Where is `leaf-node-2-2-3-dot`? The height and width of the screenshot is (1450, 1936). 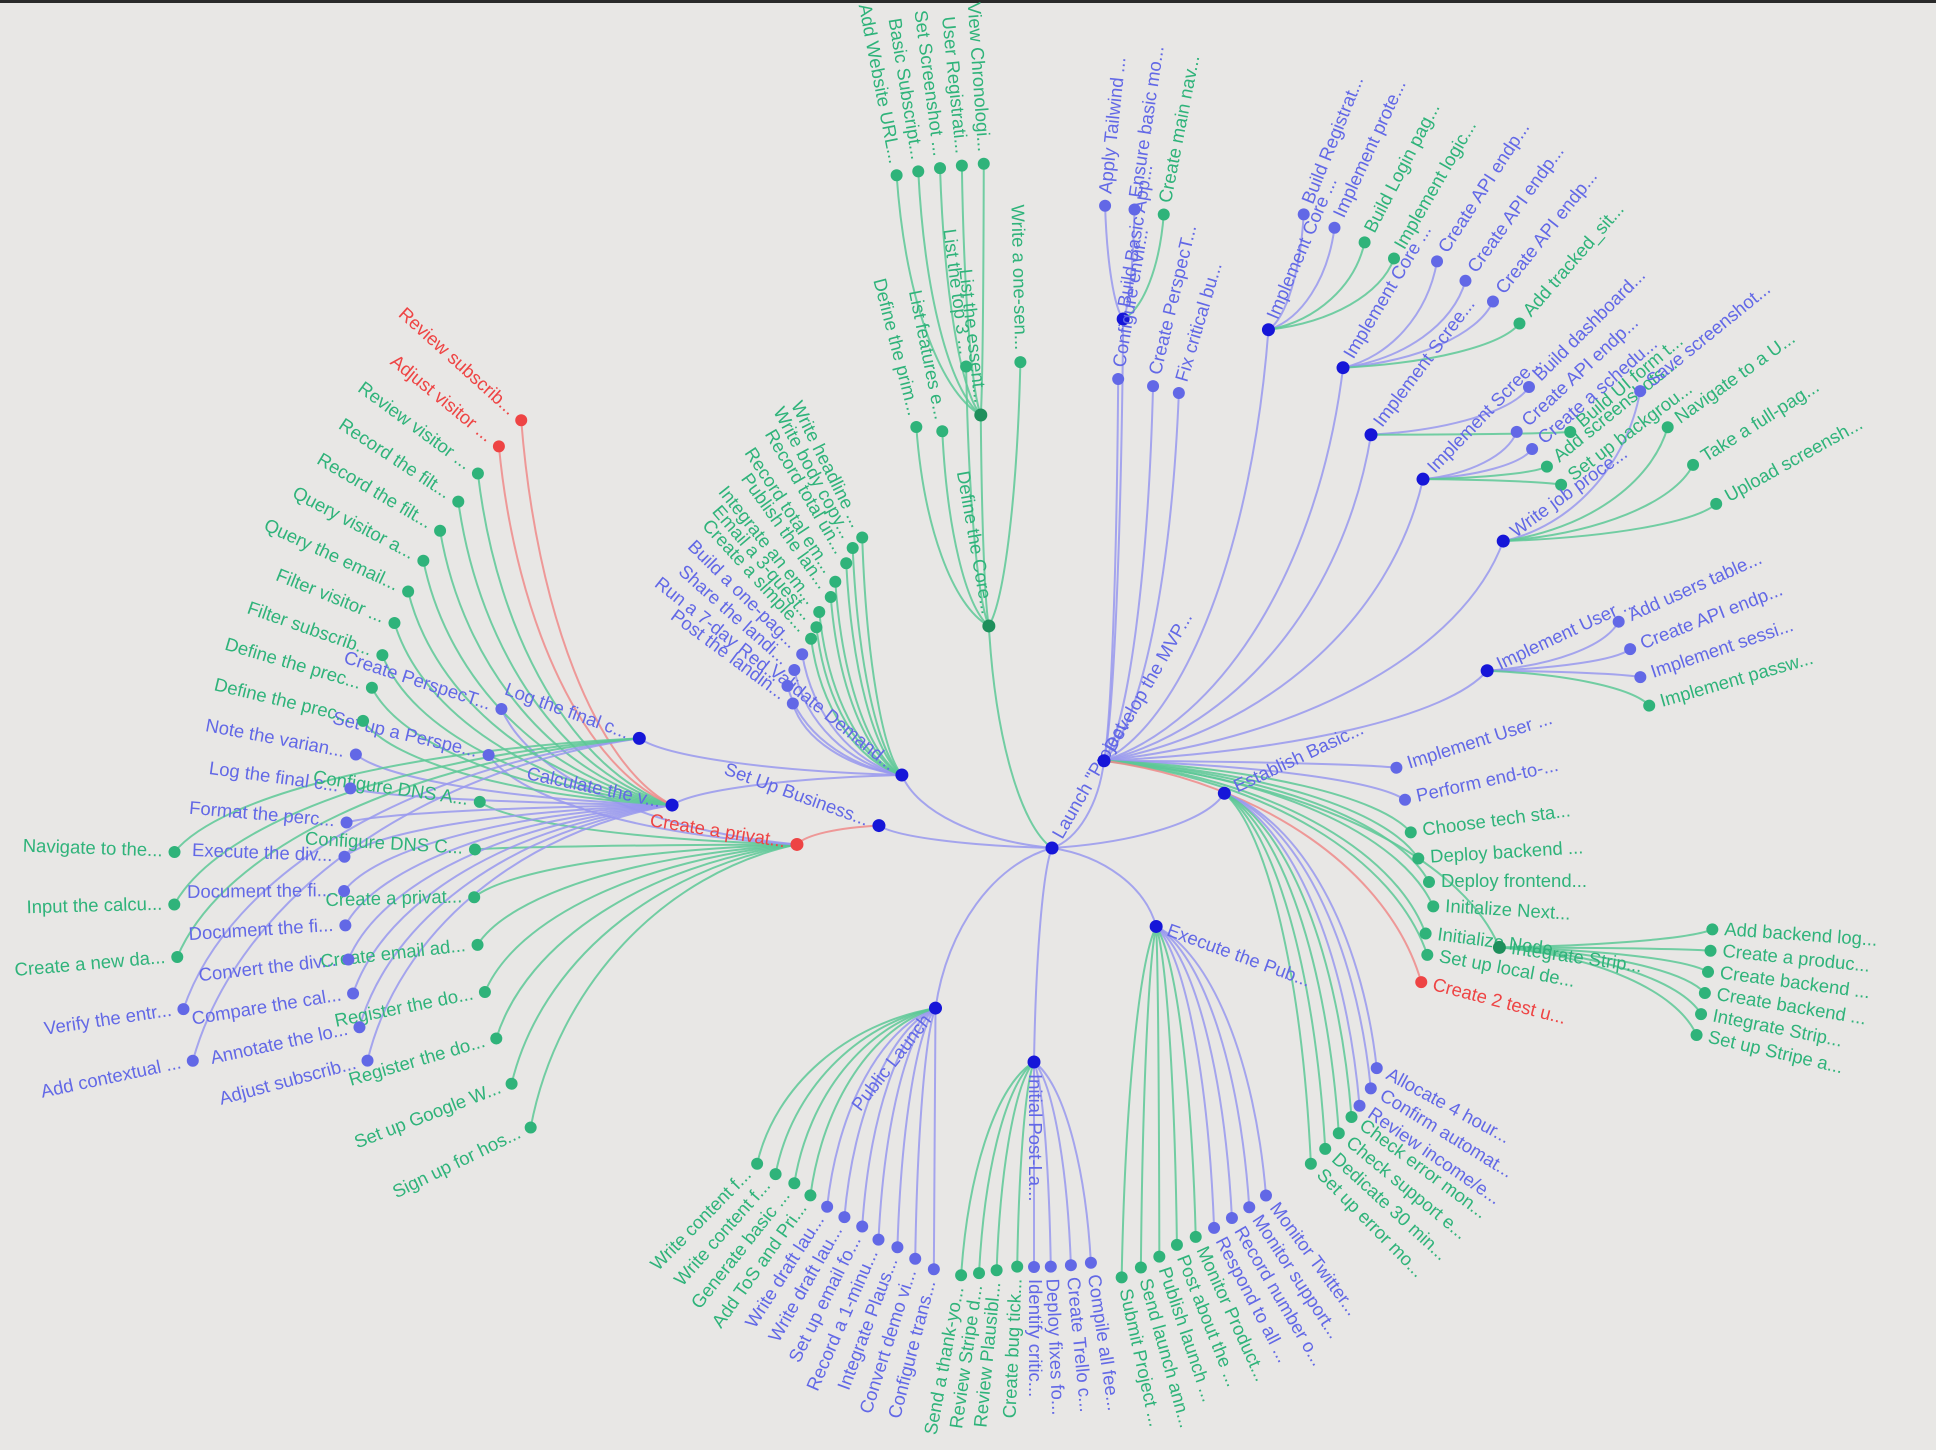
leaf-node-2-2-3-dot is located at coordinates (961, 165).